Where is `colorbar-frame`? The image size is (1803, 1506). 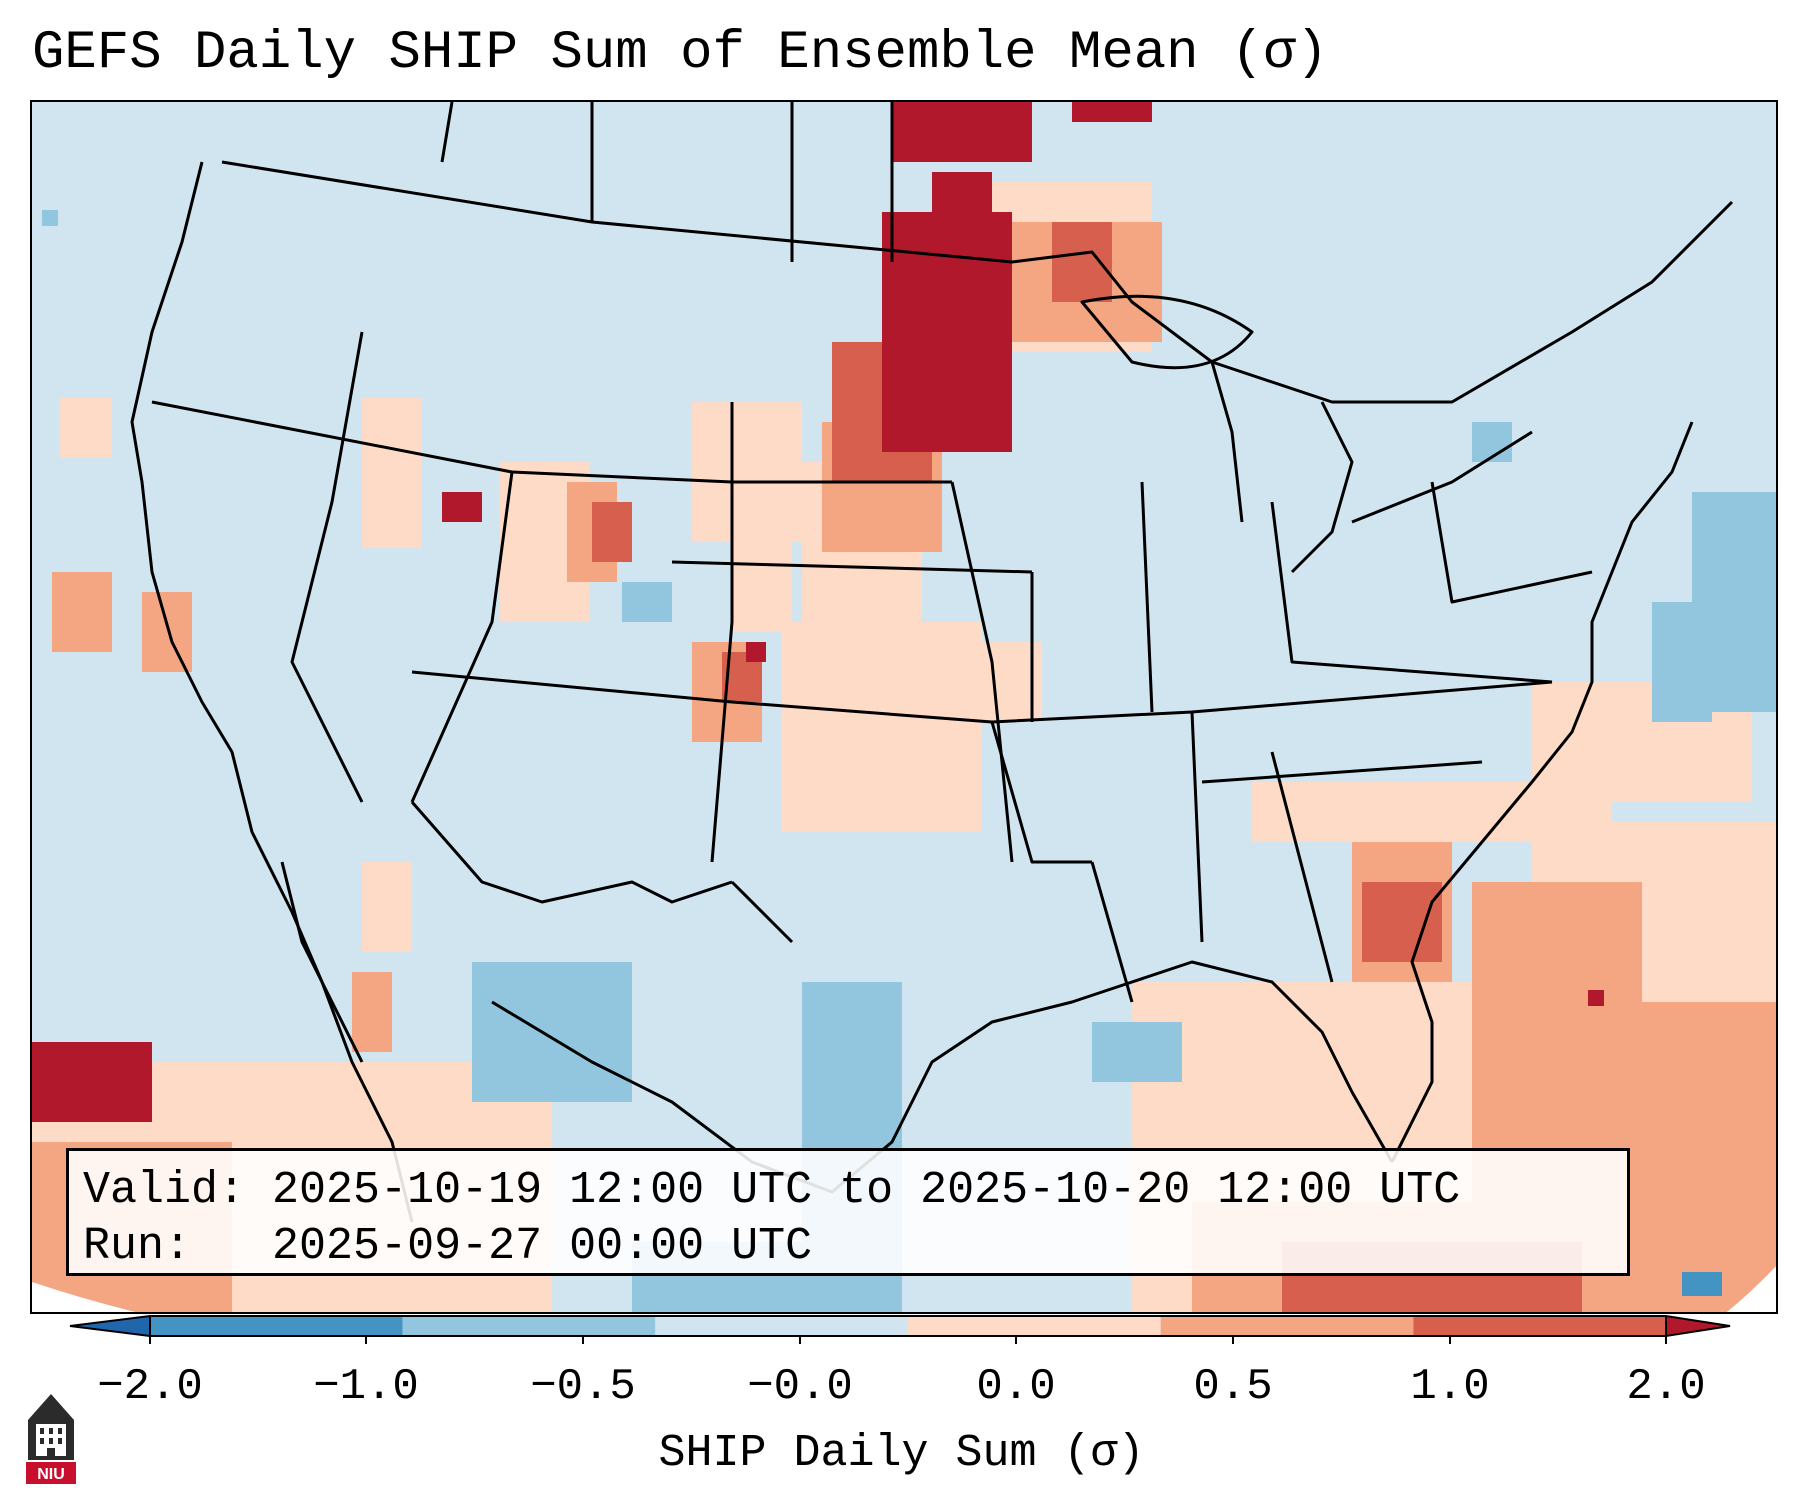
colorbar-frame is located at coordinates (908, 1326).